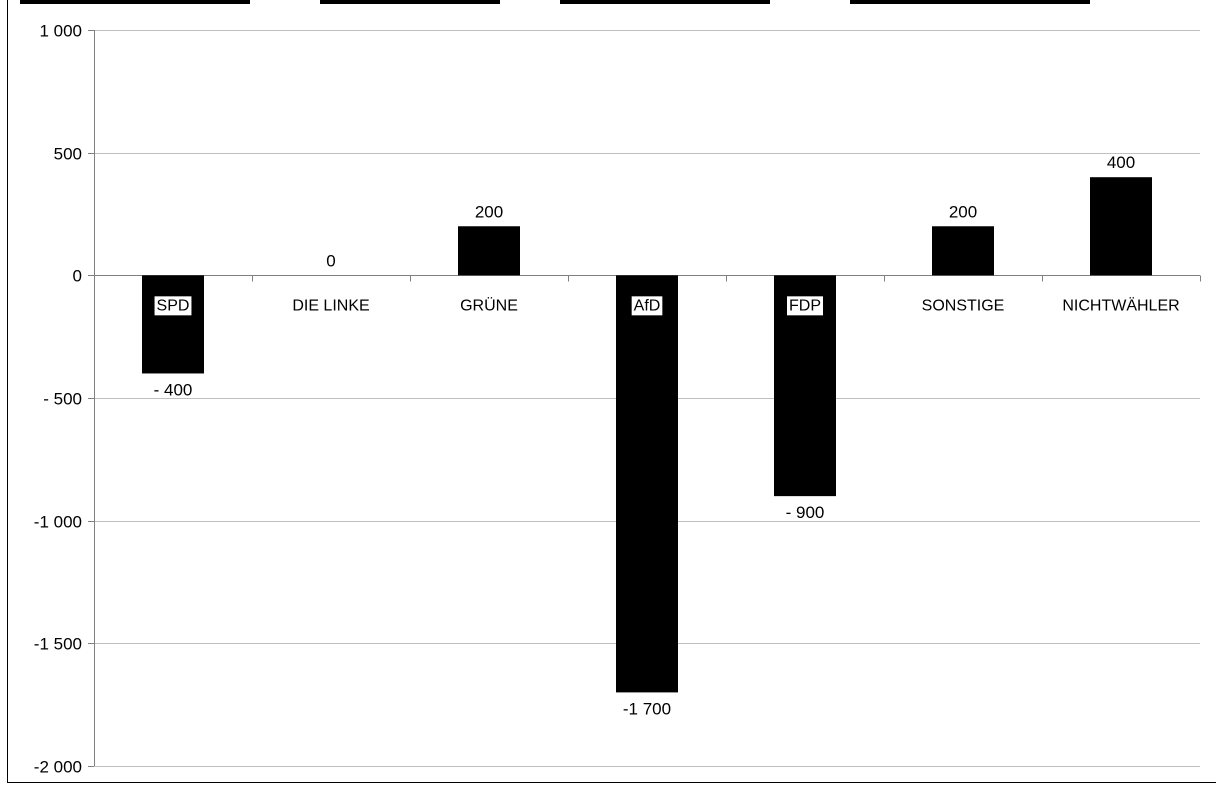  Describe the element at coordinates (60, 31) in the screenshot. I see `y-tick-label: 1 000` at that location.